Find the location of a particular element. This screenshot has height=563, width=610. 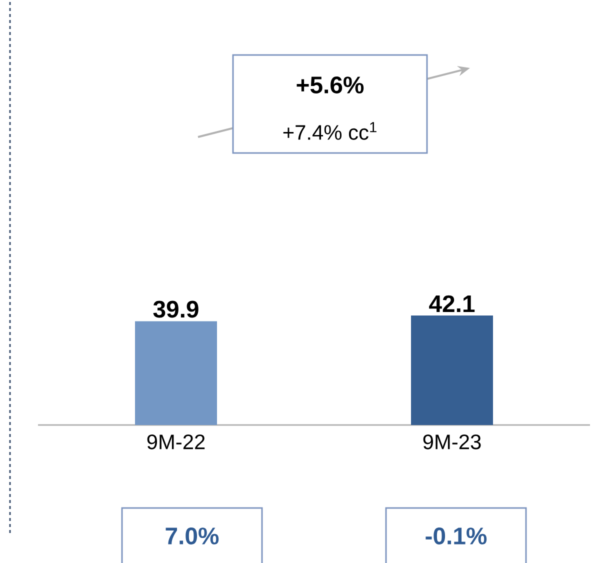

data-label: 39.9 is located at coordinates (175, 309).